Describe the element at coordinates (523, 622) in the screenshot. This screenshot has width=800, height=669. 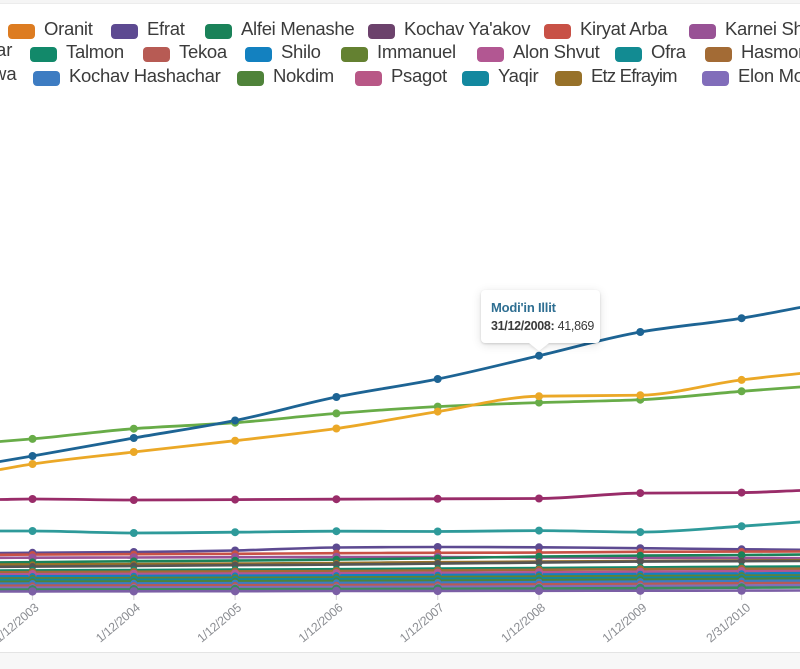
I see `svg-text: 1/12/2008` at that location.